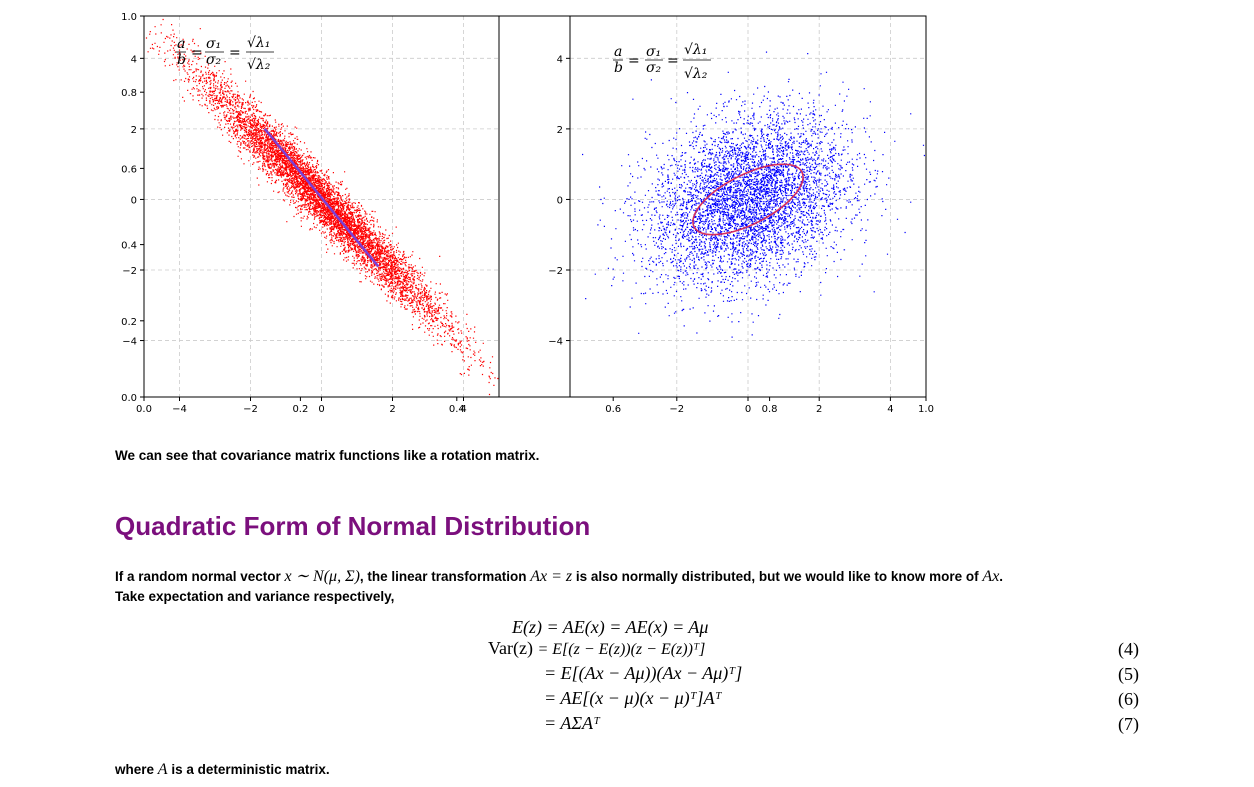  I want to click on left-grid, so click(321, 206).